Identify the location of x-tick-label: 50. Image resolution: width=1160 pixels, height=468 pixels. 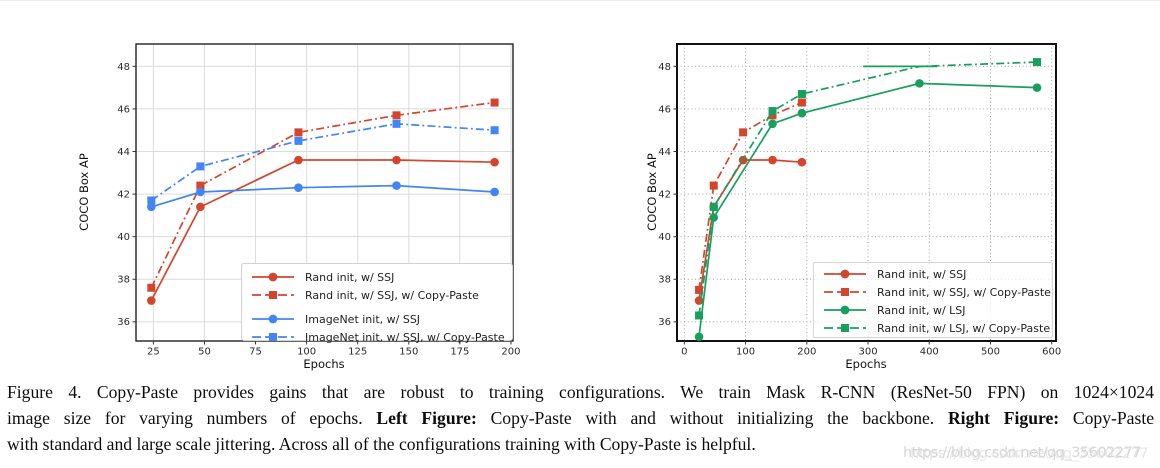
(204, 352).